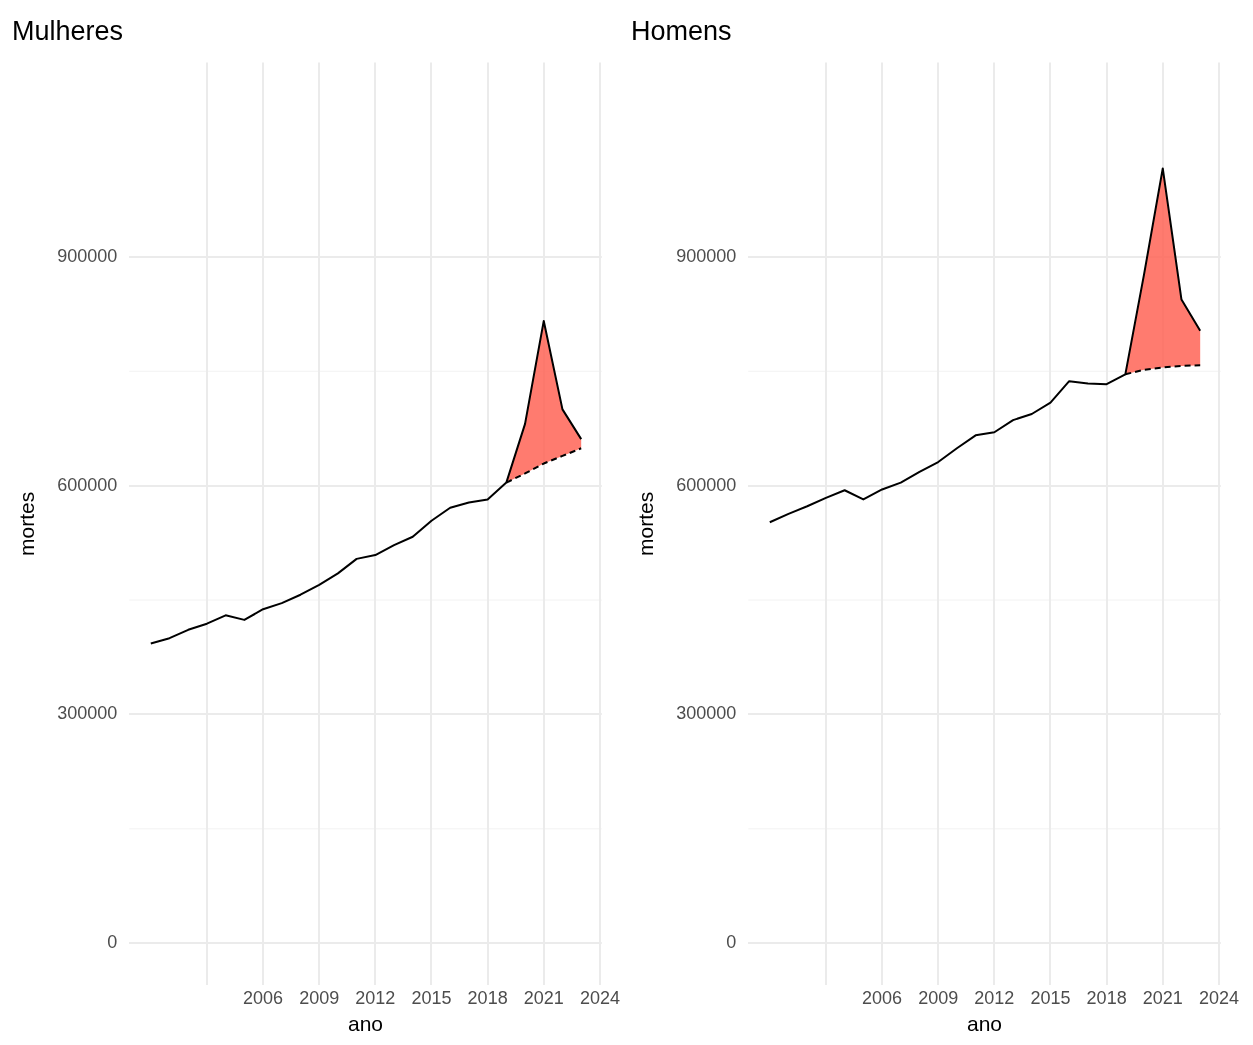  I want to click on chart-title: Homens, so click(681, 30).